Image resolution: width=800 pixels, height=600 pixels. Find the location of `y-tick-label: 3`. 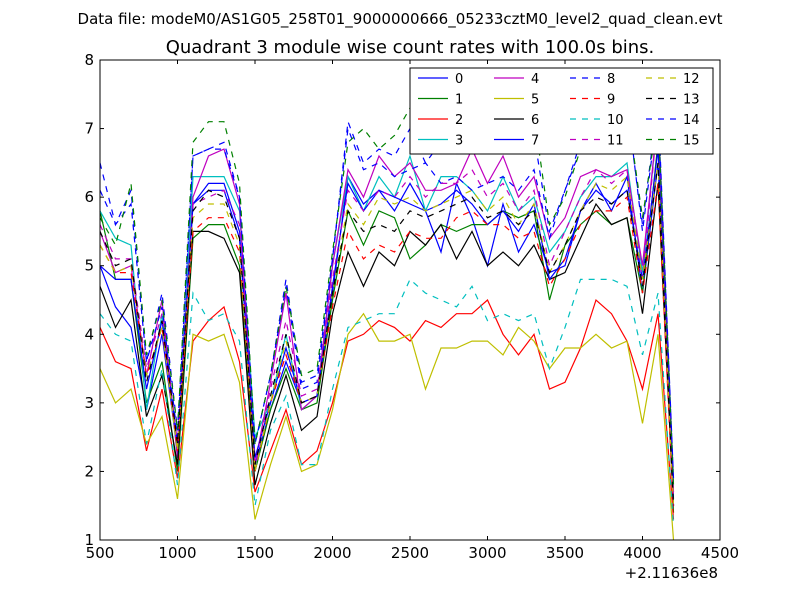

y-tick-label: 3 is located at coordinates (89, 403).